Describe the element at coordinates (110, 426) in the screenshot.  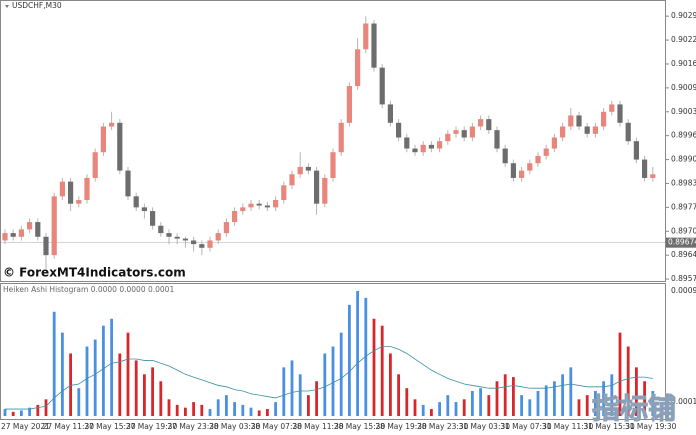
I see `x-tick-label: 27 May 15:30` at that location.